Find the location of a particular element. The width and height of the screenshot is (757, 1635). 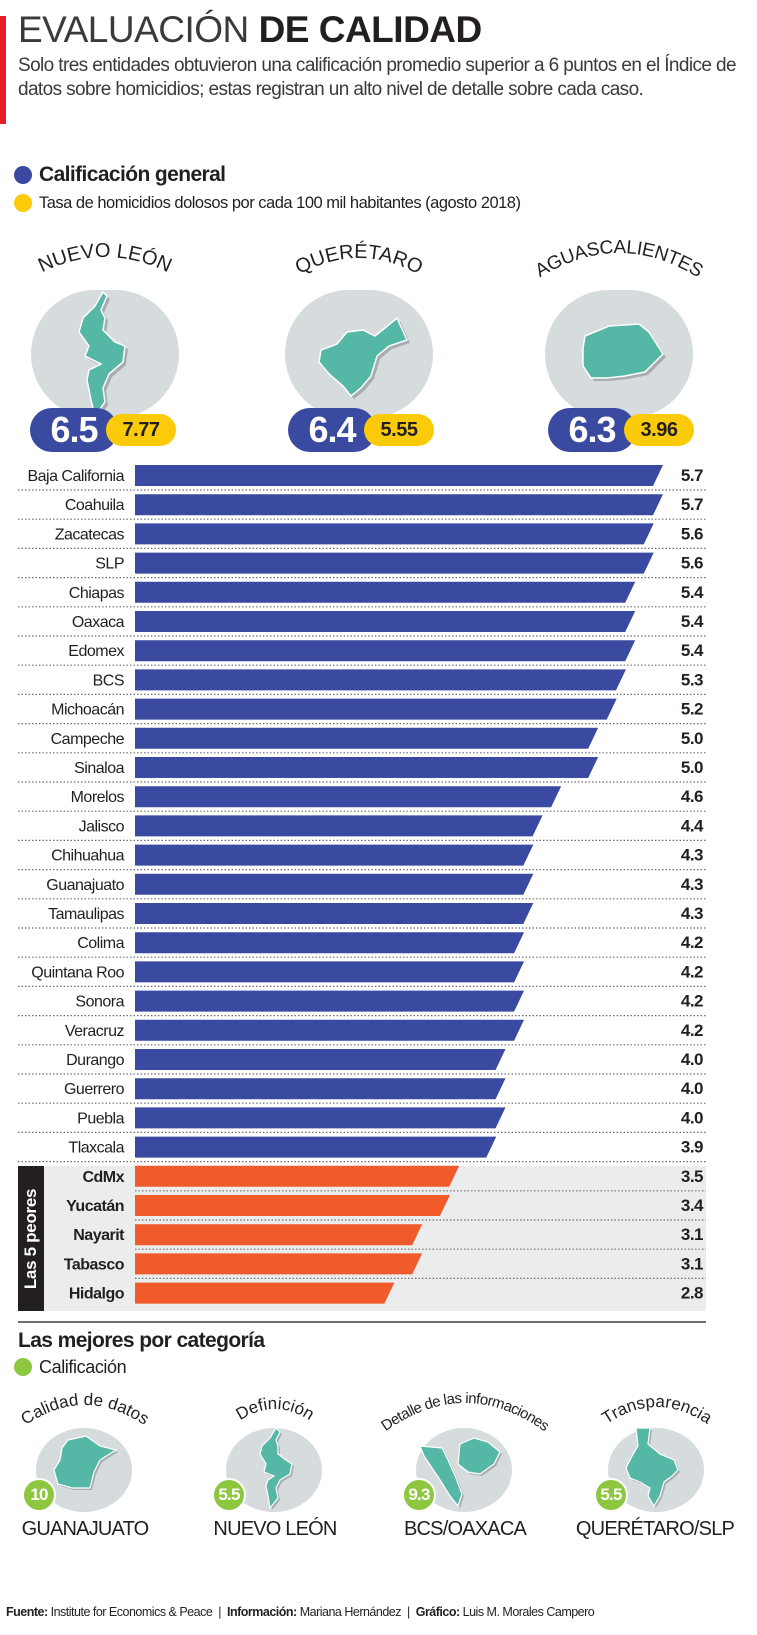

bar-category-label: Quintana Roo is located at coordinates (77, 972).